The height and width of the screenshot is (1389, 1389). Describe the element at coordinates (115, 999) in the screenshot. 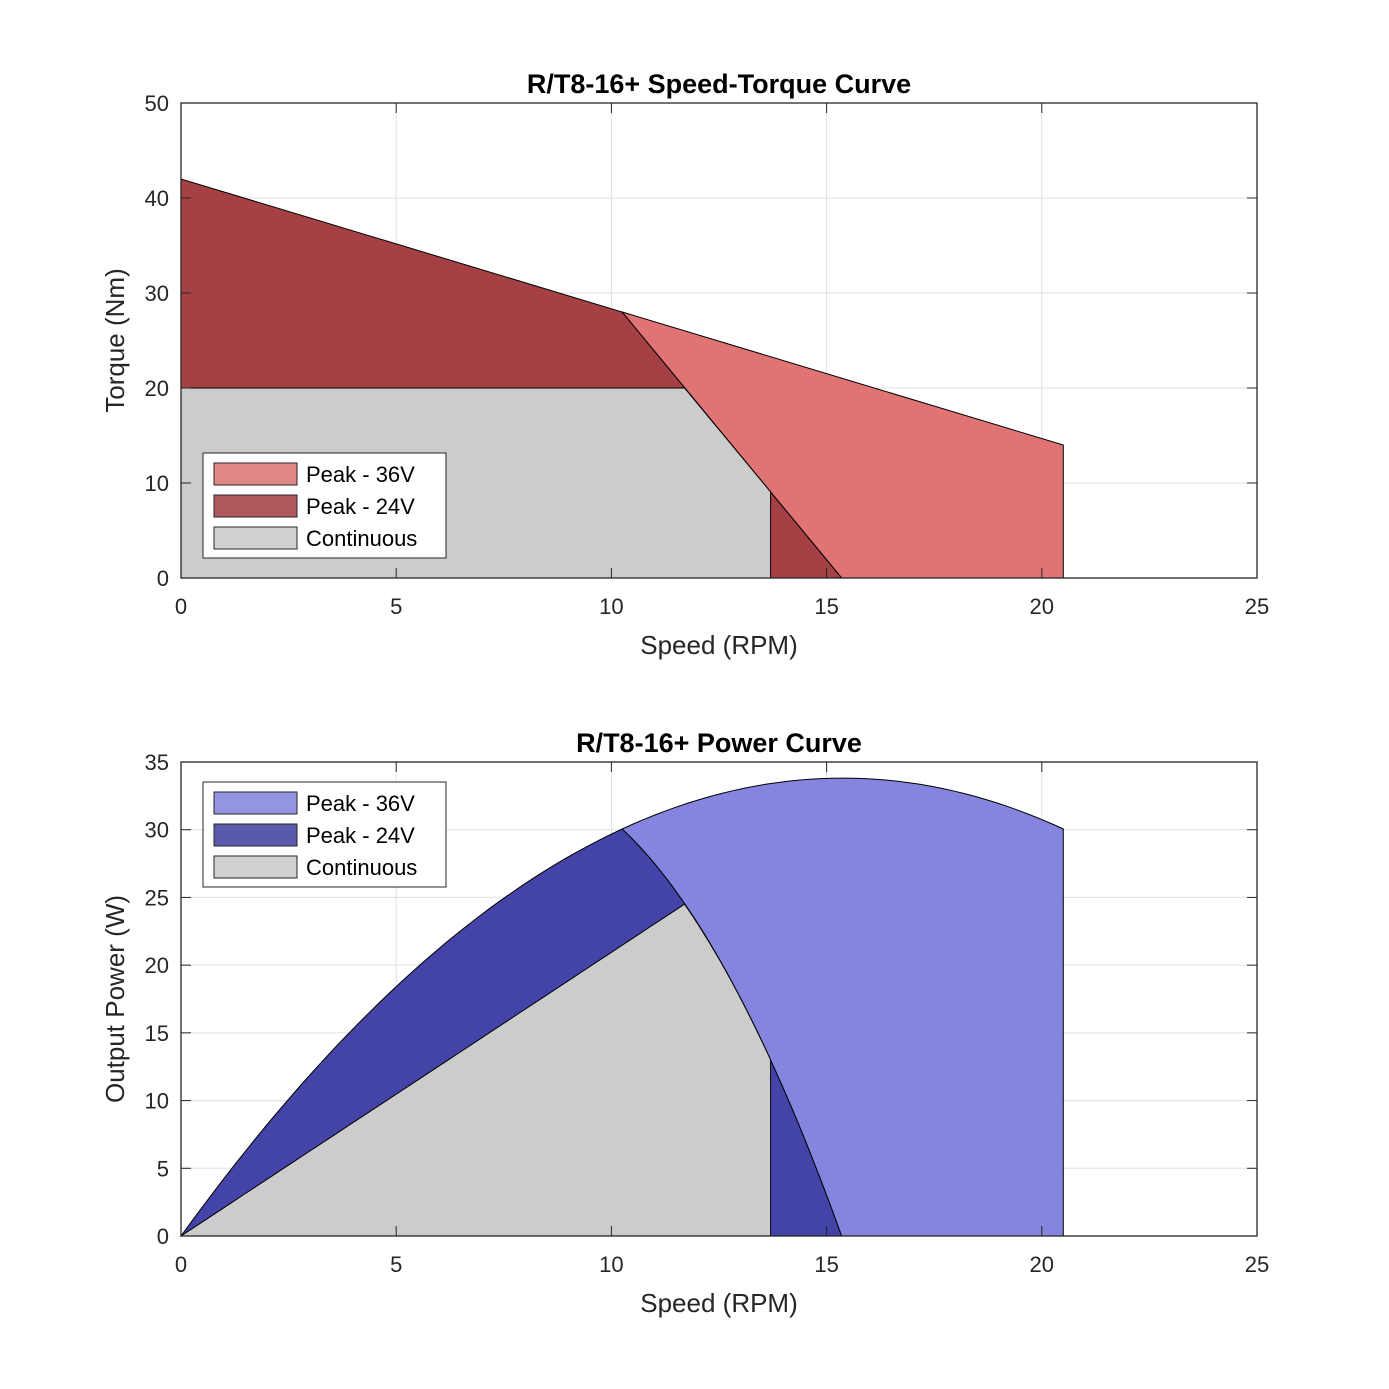

I see `y-axis-label: Output Power (W)` at that location.